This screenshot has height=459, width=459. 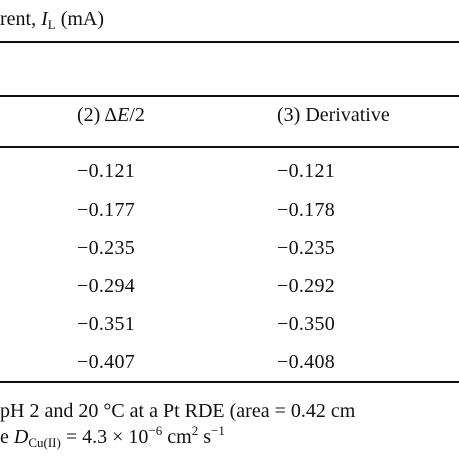 What do you see at coordinates (123, 115) in the screenshot?
I see `col2-var: E` at bounding box center [123, 115].